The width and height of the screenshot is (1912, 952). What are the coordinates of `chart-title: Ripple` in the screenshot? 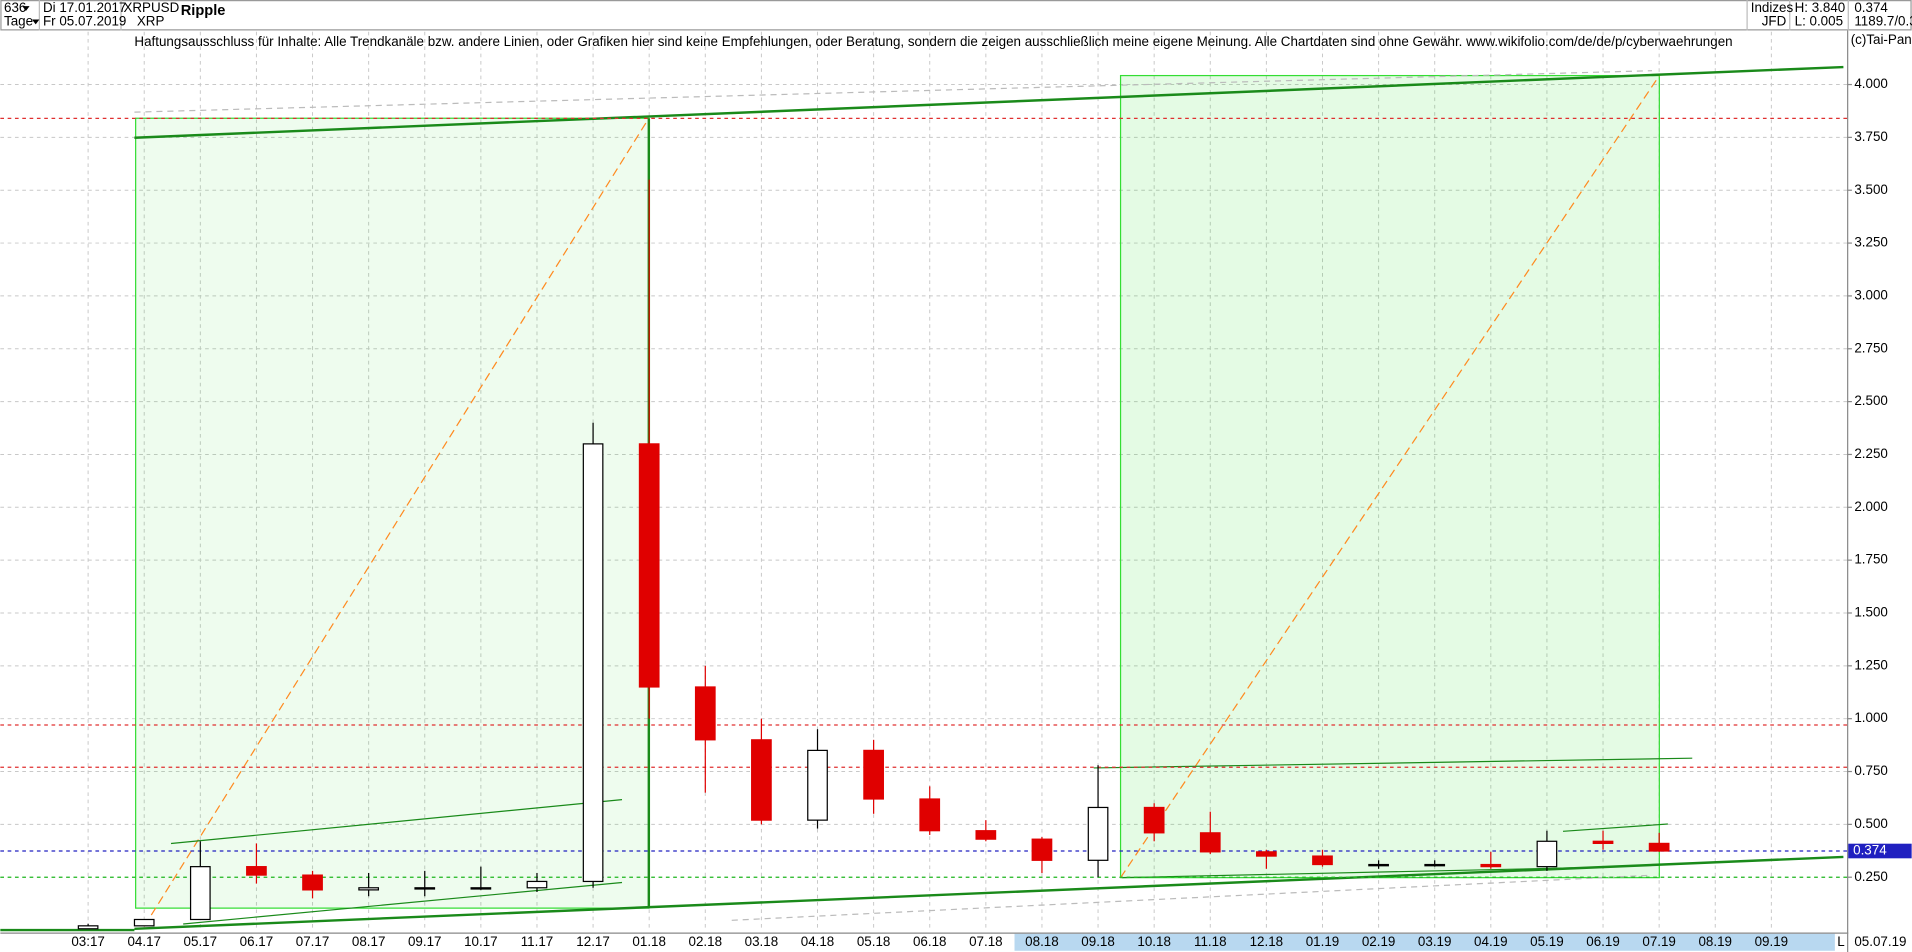 It's located at (203, 11).